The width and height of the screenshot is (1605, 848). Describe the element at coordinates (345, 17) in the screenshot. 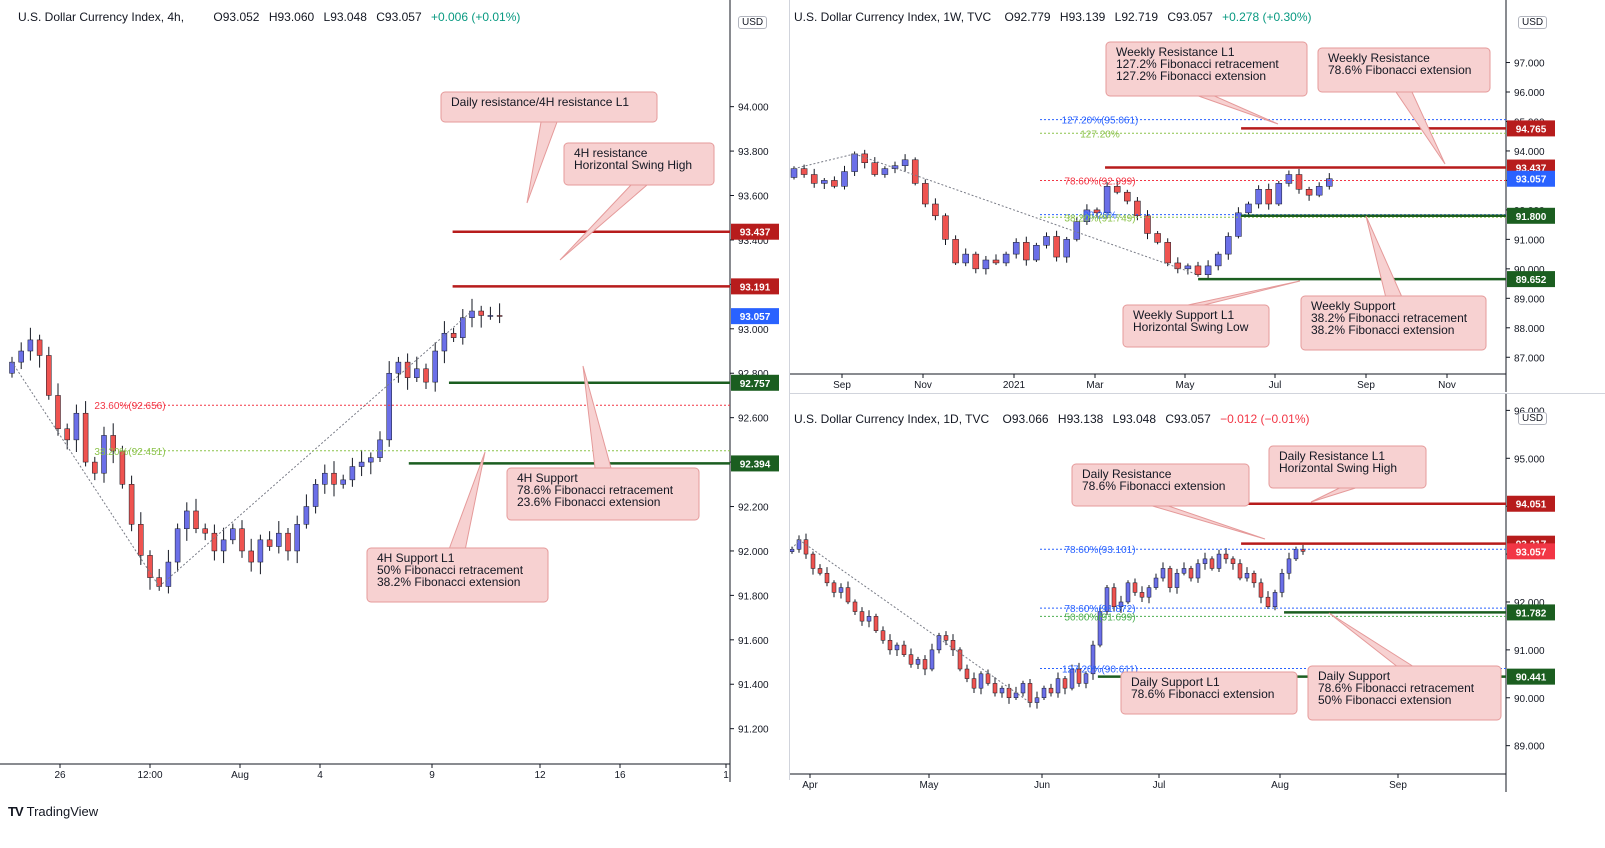

I see `low-value: L93.048` at that location.